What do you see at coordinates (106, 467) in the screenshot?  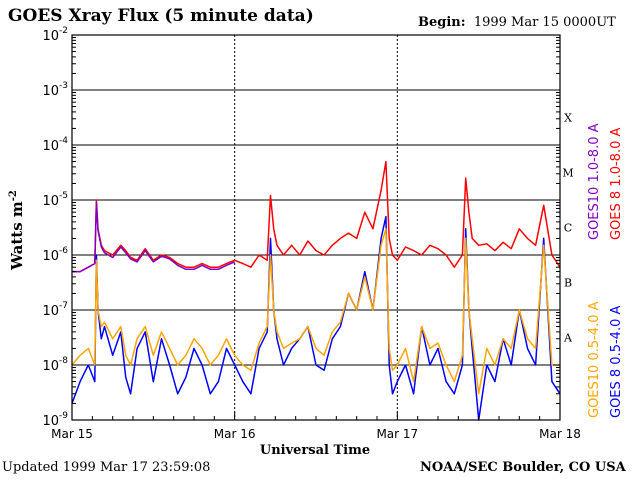 I see `updated-timestamp: Updated 1999 Mar 17 23:59:08` at bounding box center [106, 467].